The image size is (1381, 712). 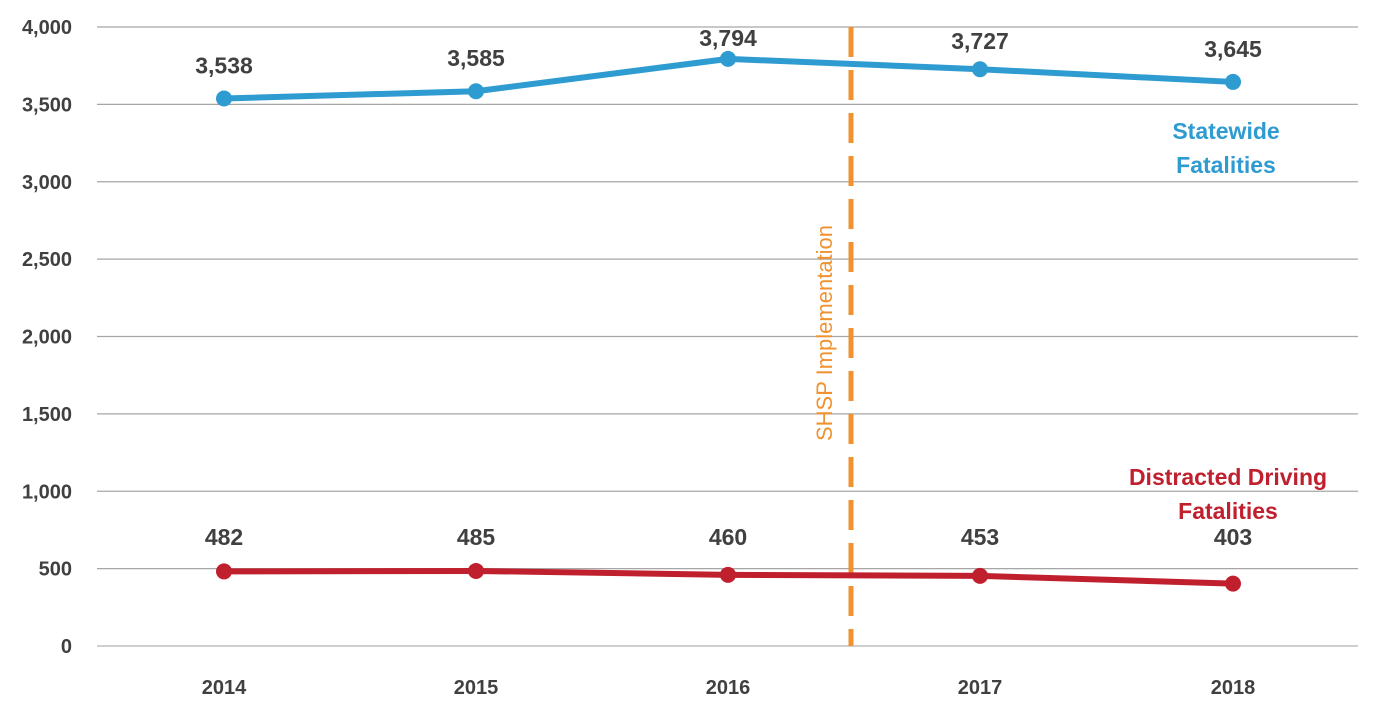 I want to click on y-tick-label-2000: 2,000, so click(x=47, y=338).